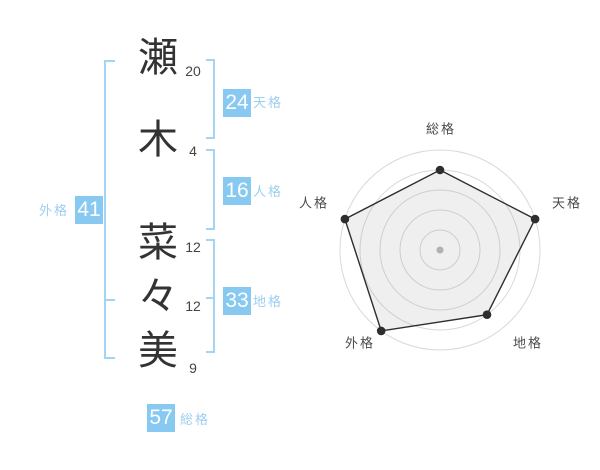  Describe the element at coordinates (54, 210) in the screenshot. I see `gaikaku-label: 外格` at that location.